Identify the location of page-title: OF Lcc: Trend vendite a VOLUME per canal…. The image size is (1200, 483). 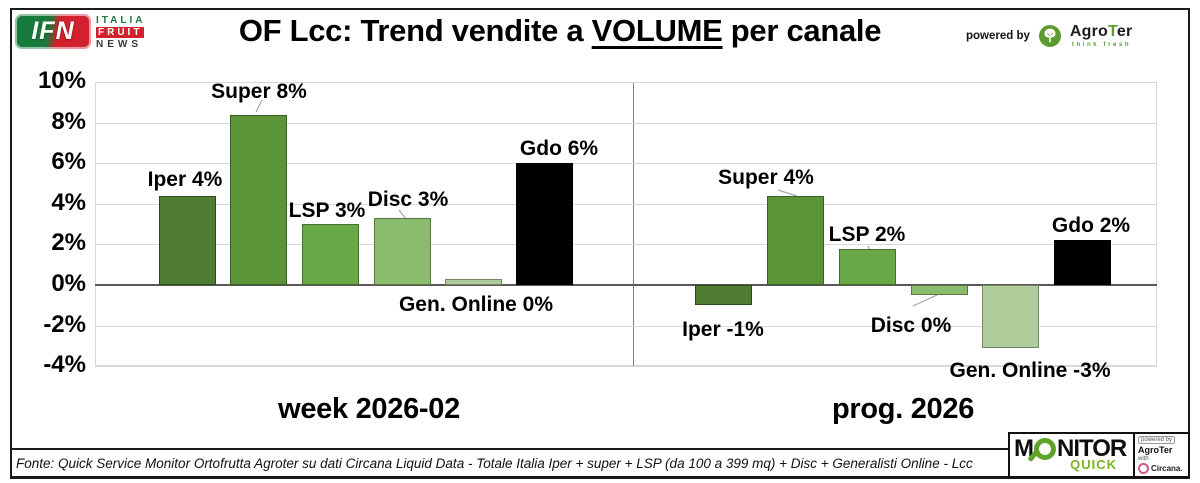
(560, 31).